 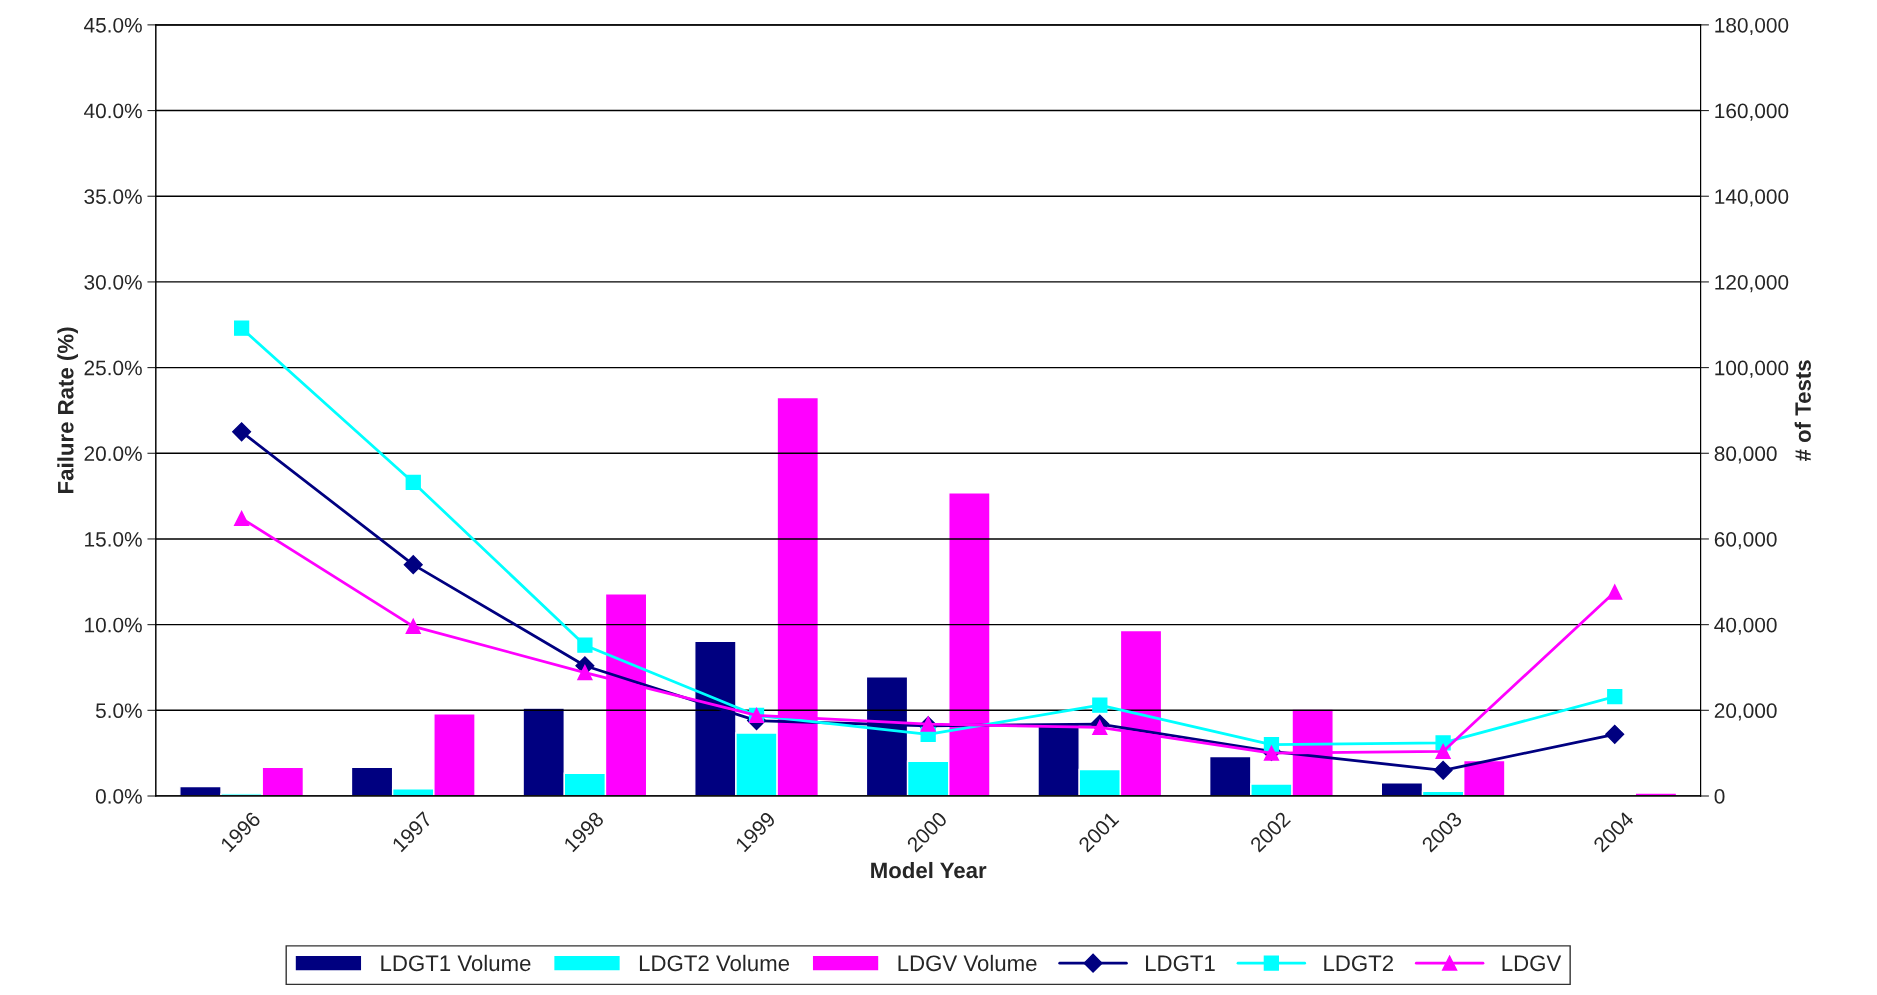 I want to click on y-tick-label: 40.0%, so click(x=113, y=111).